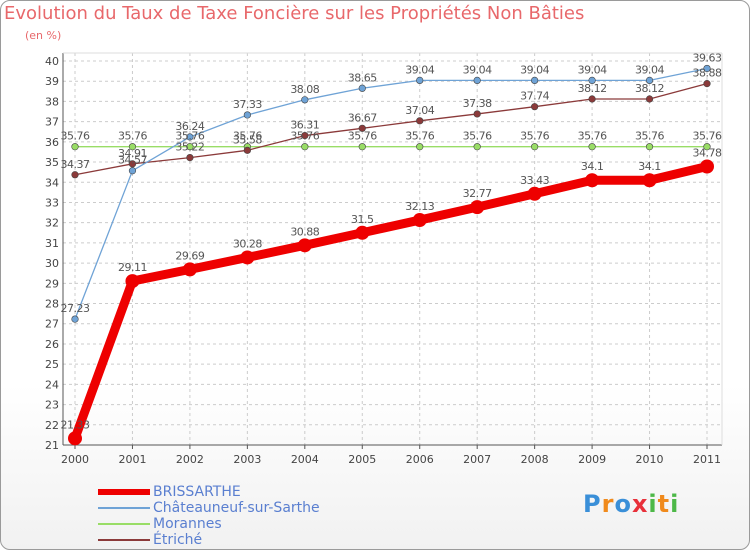 The height and width of the screenshot is (550, 750). Describe the element at coordinates (75, 424) in the screenshot. I see `data-label-brissarthe: 21.33` at that location.